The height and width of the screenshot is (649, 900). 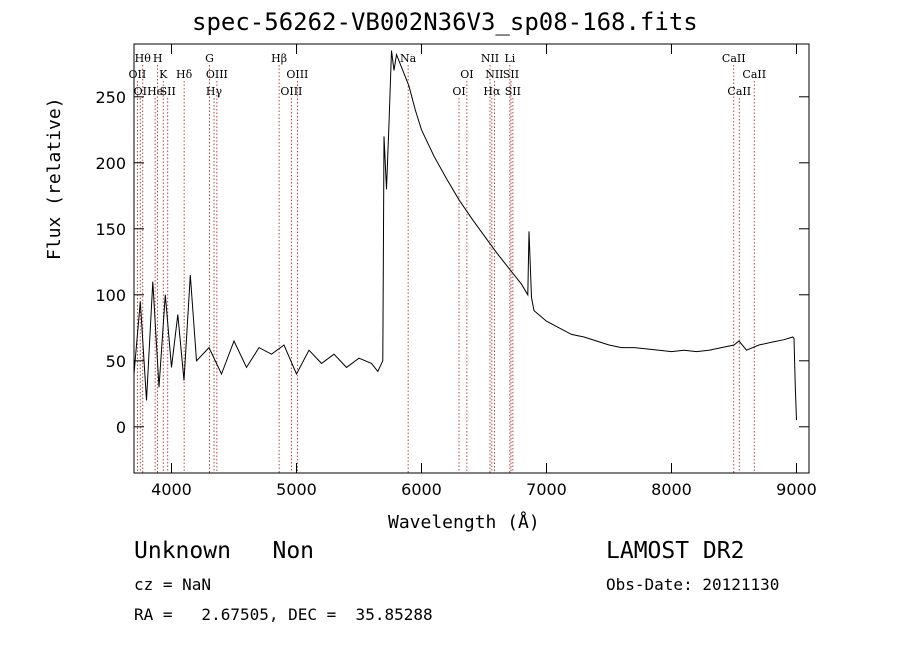 I want to click on line-label: He, so click(x=155, y=91).